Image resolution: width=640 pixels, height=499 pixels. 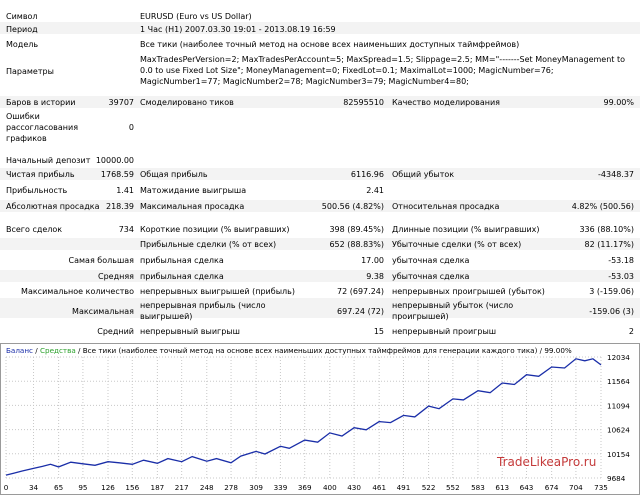 What do you see at coordinates (77, 291) in the screenshot?
I see `max-count-label: Максимальное количество` at bounding box center [77, 291].